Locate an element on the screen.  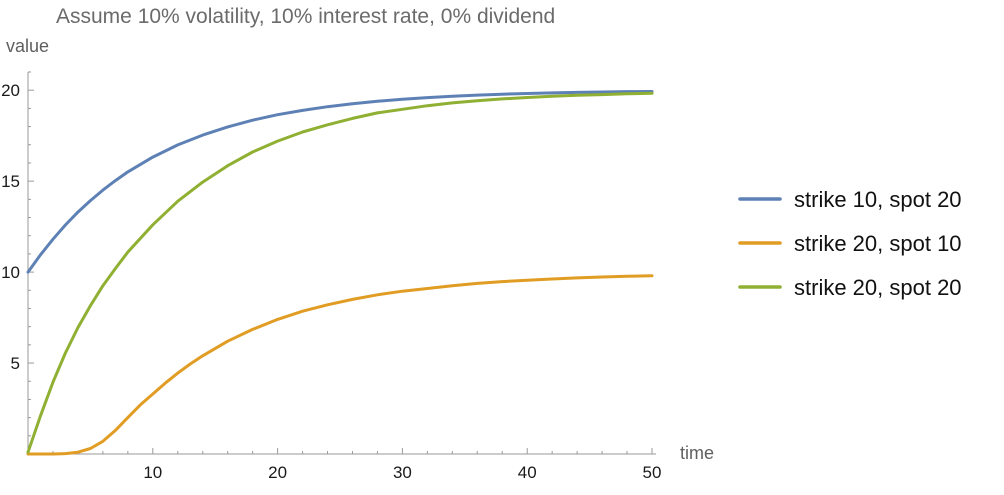
legend-label: strike 20, spot 20 is located at coordinates (878, 287).